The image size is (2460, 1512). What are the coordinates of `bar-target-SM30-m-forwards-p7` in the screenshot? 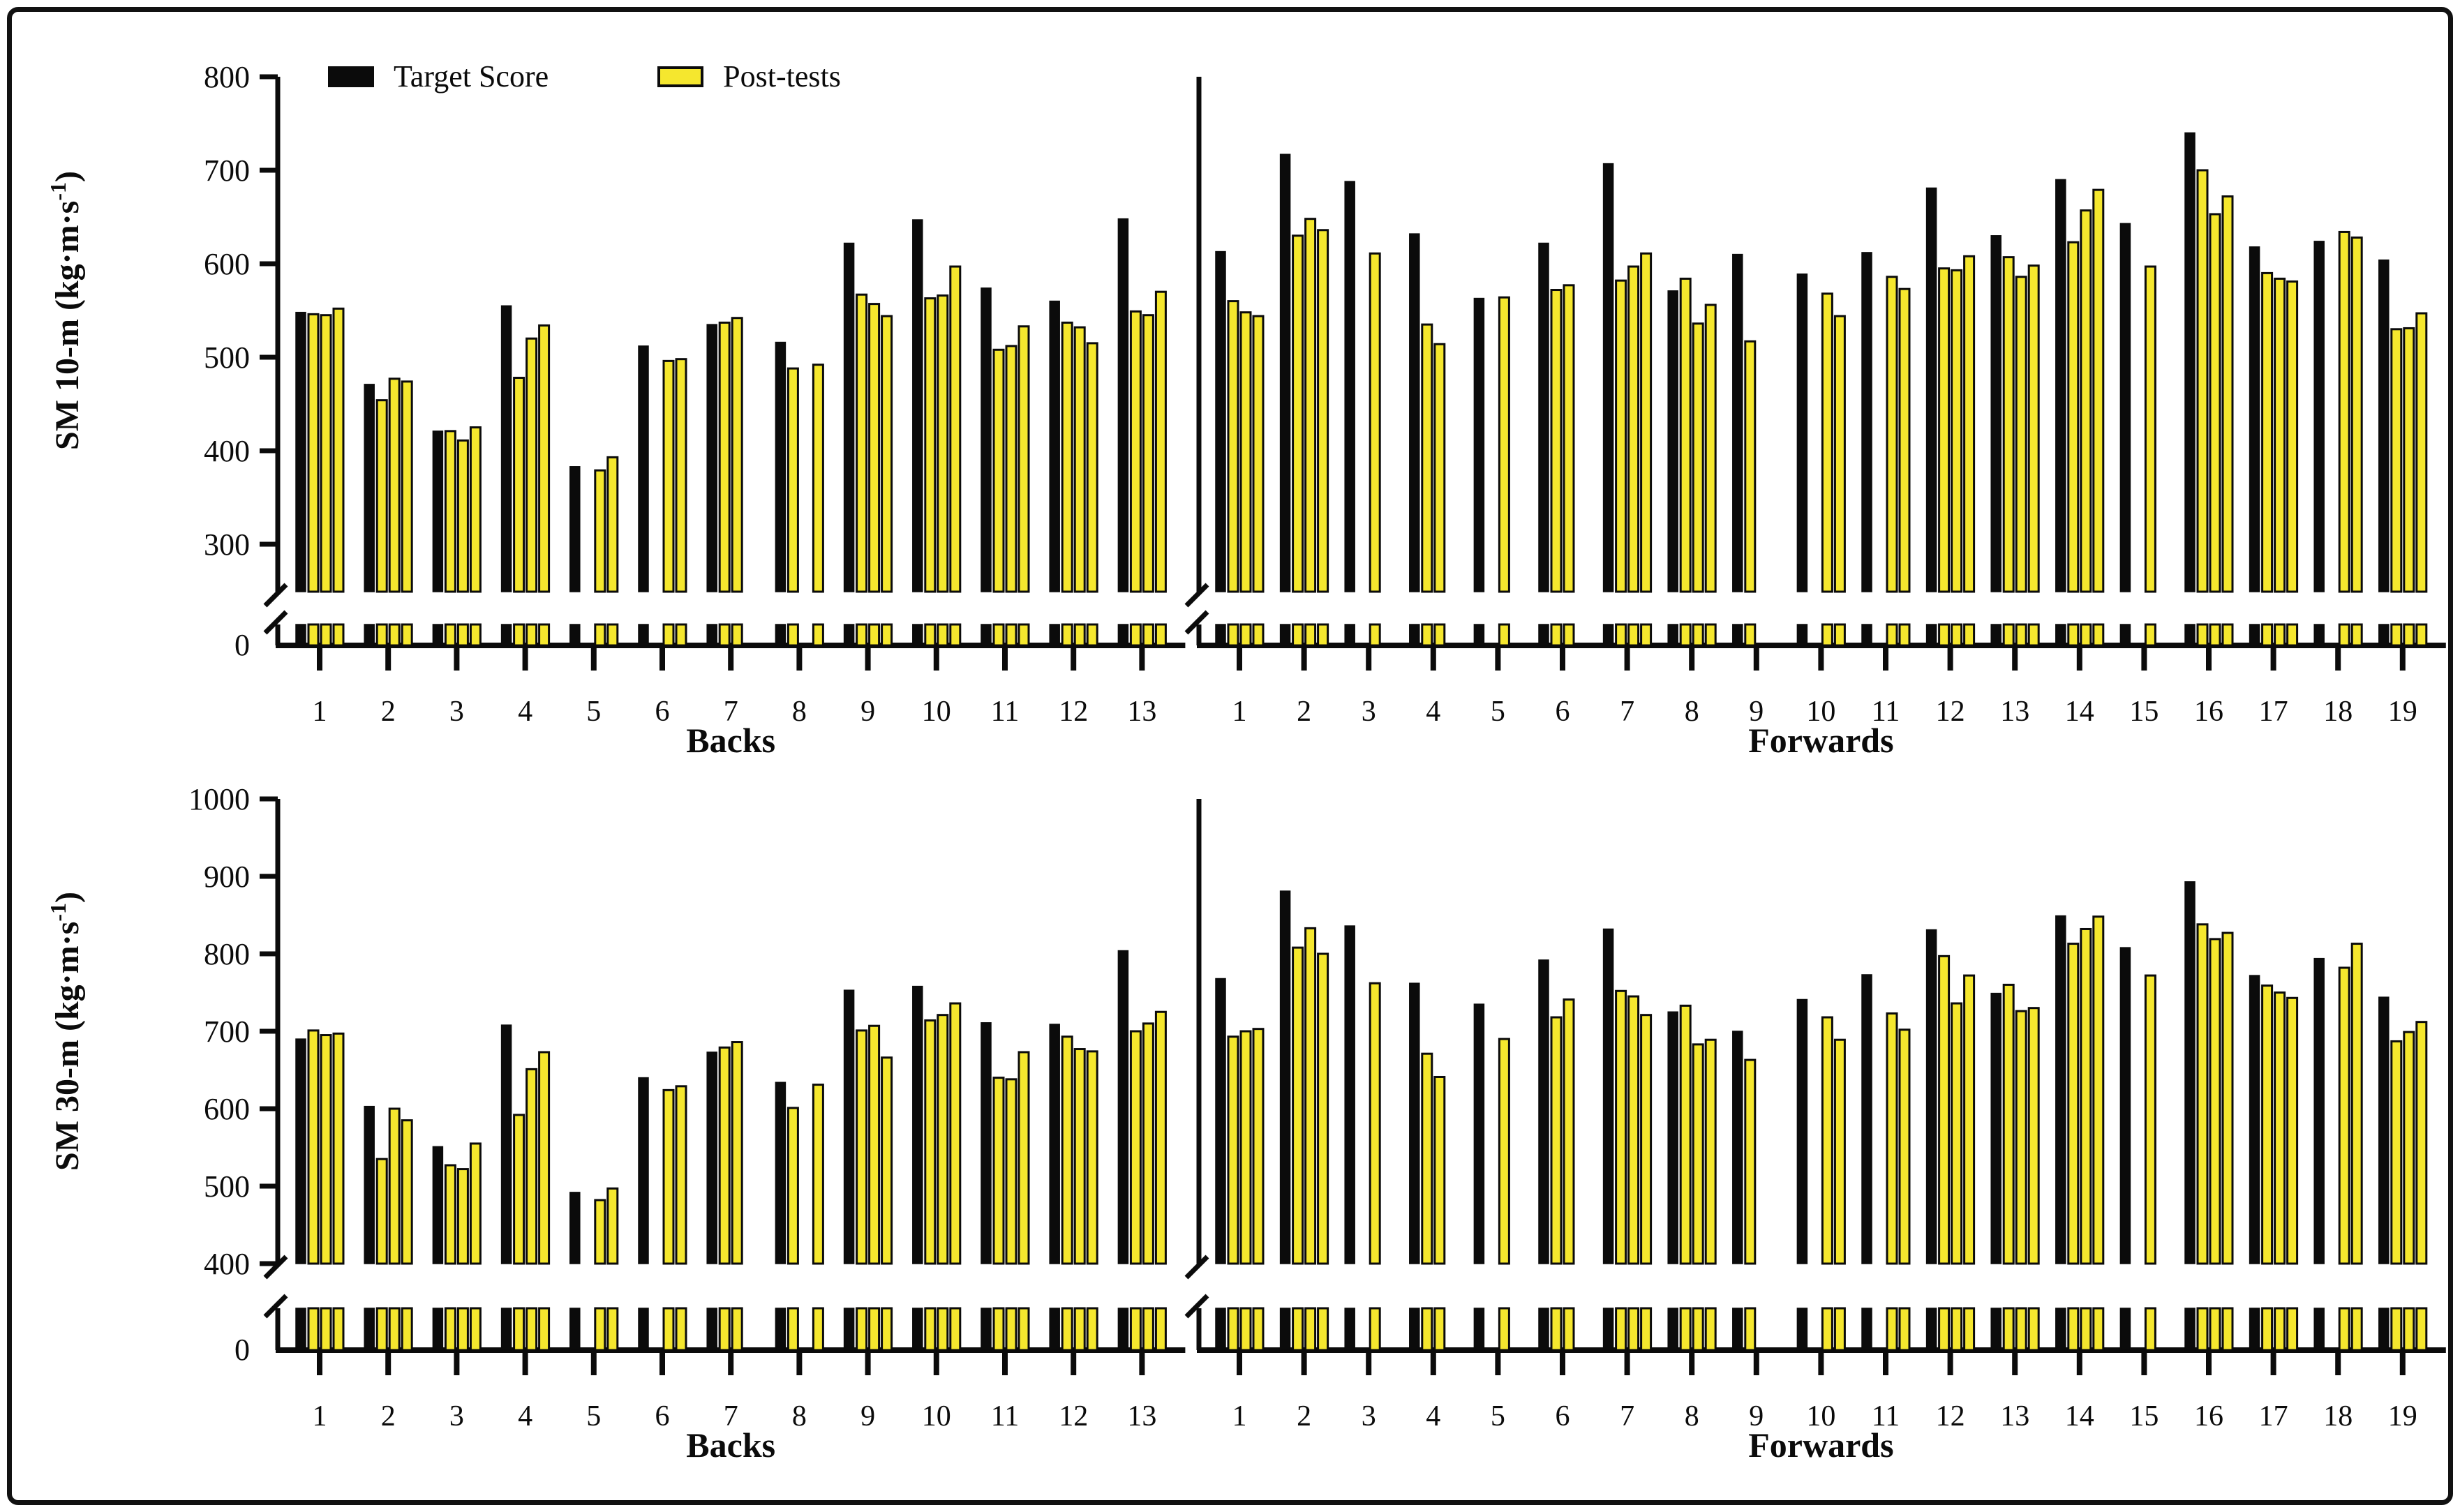 It's located at (1608, 1096).